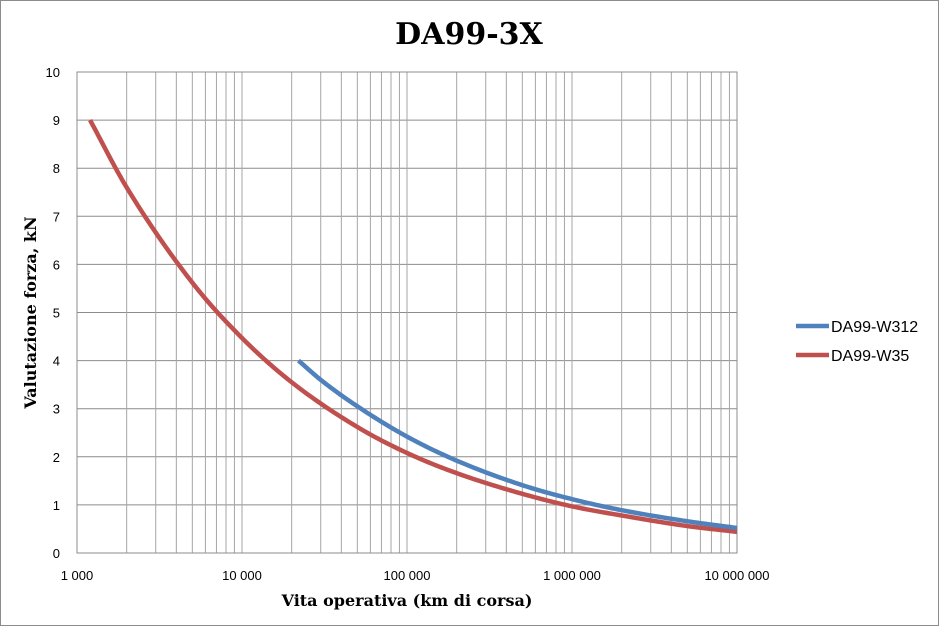 The height and width of the screenshot is (626, 939). Describe the element at coordinates (870, 356) in the screenshot. I see `legend-label: DA99-W35` at that location.